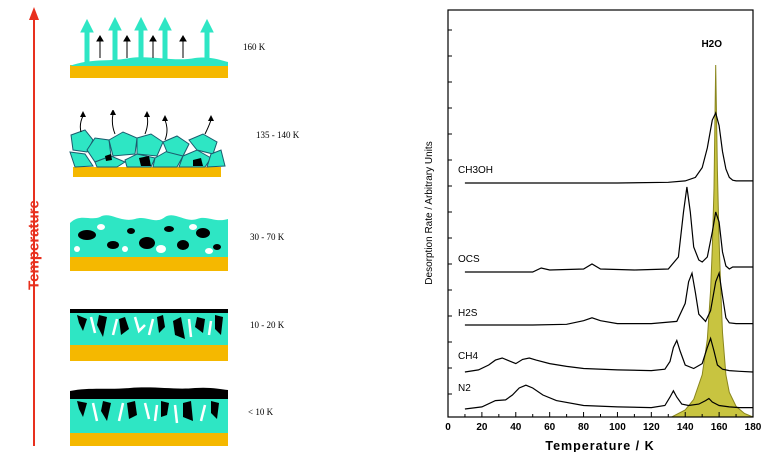  I want to click on x-tick-label: 100, so click(617, 427).